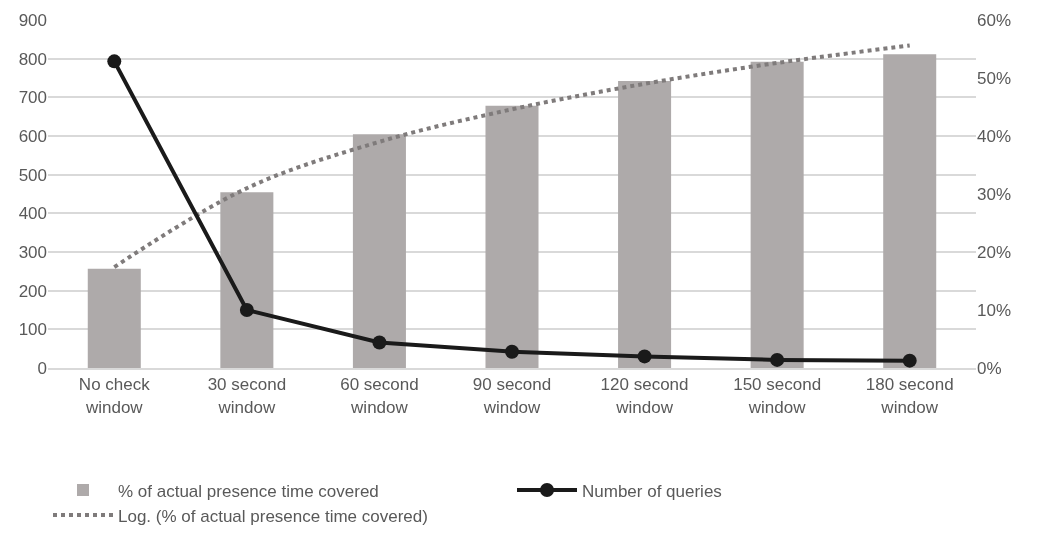 This screenshot has height=545, width=1051. What do you see at coordinates (989, 368) in the screenshot?
I see `y2-tick-label: 0%` at bounding box center [989, 368].